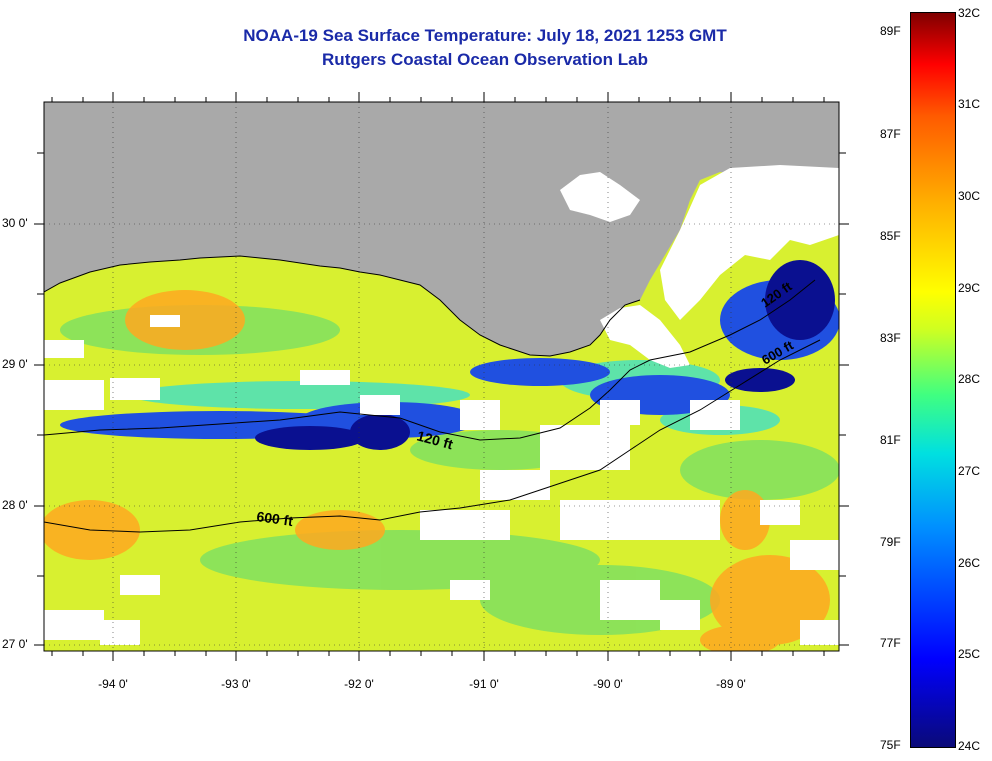 Image resolution: width=992 pixels, height=761 pixels. Describe the element at coordinates (15, 223) in the screenshot. I see `lat-label-30: 30 0'` at that location.